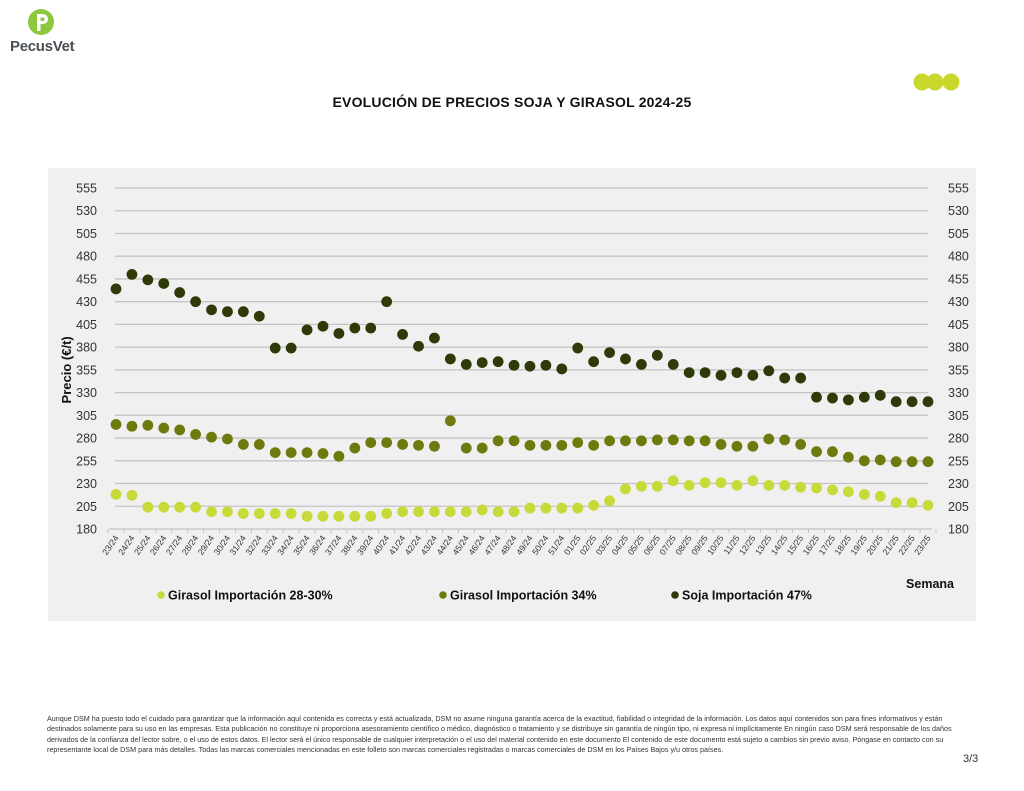 The height and width of the screenshot is (791, 1024). I want to click on y-tick-label-left: 330, so click(86, 393).